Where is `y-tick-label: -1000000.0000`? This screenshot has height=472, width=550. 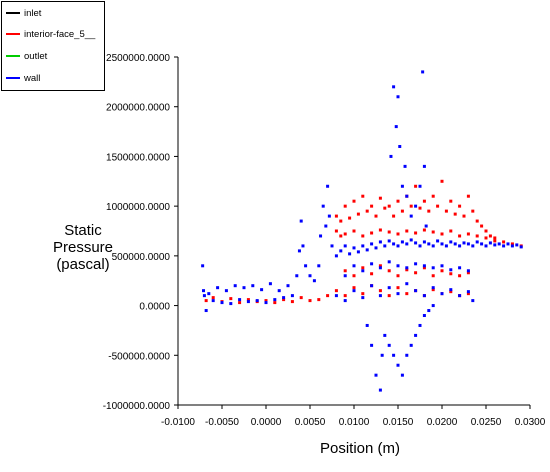
y-tick-label: -1000000.0000 is located at coordinates (137, 406).